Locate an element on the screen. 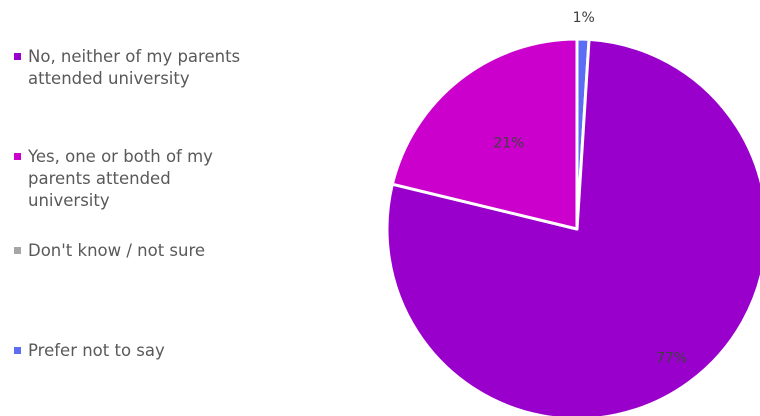 This screenshot has height=416, width=760. legend-label-prefer-not: Prefer not to say is located at coordinates (96, 350).